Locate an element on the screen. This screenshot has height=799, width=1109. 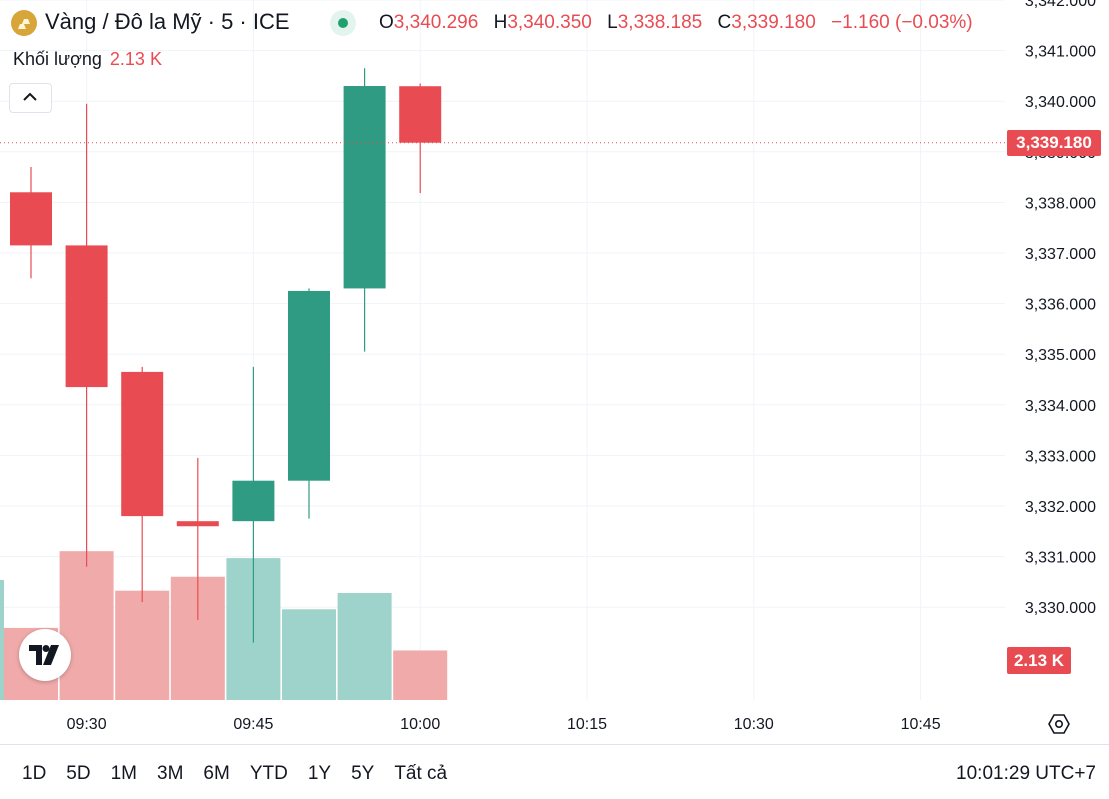
tradingview-logo-icon is located at coordinates (45, 655).